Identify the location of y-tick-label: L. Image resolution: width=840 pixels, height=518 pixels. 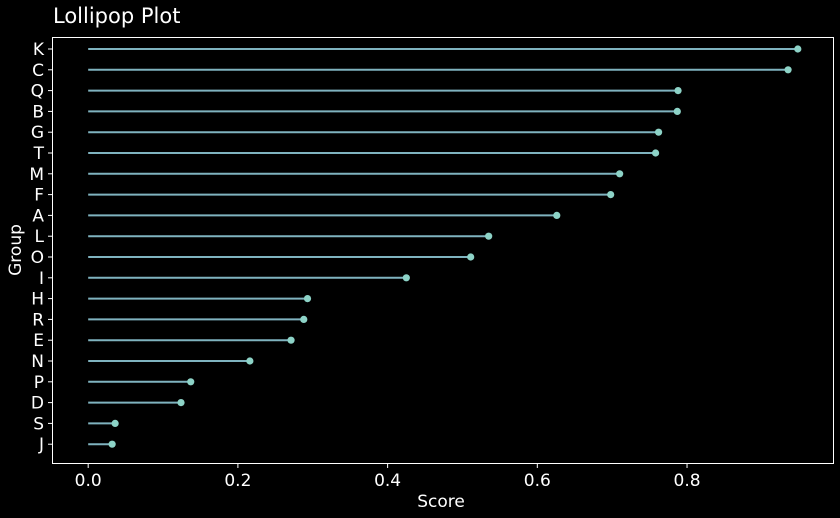
(40, 237).